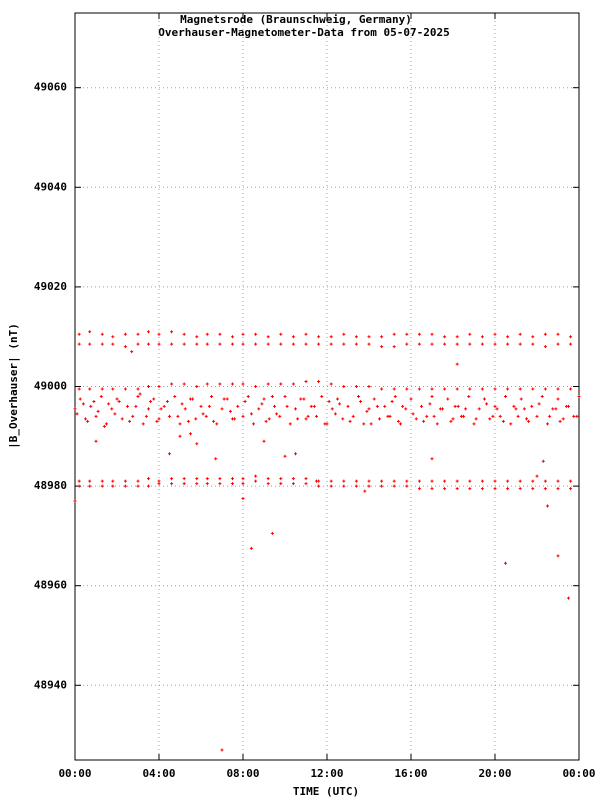  Describe the element at coordinates (50, 186) in the screenshot. I see `y-tick-label: 49040` at that location.